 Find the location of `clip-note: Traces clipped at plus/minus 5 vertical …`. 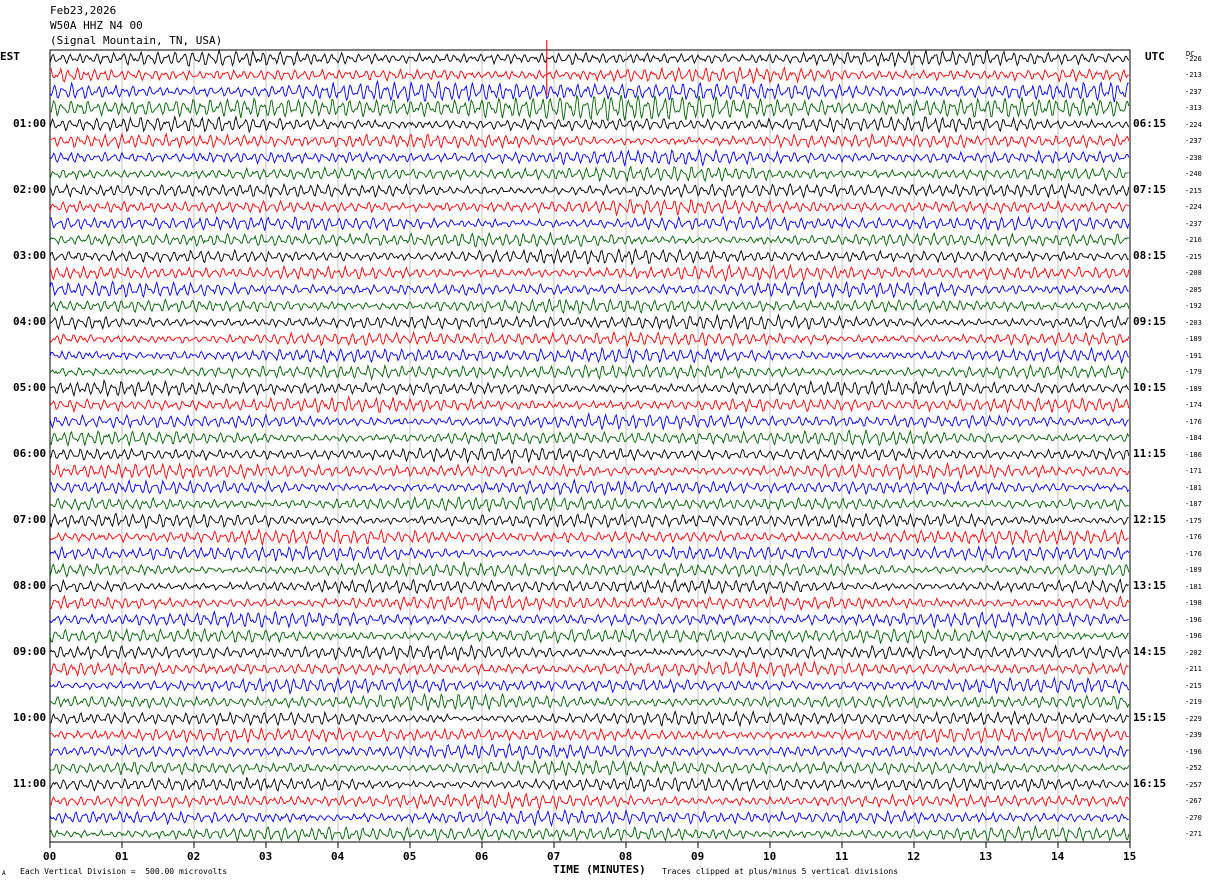

clip-note: Traces clipped at plus/minus 5 vertical … is located at coordinates (780, 871).